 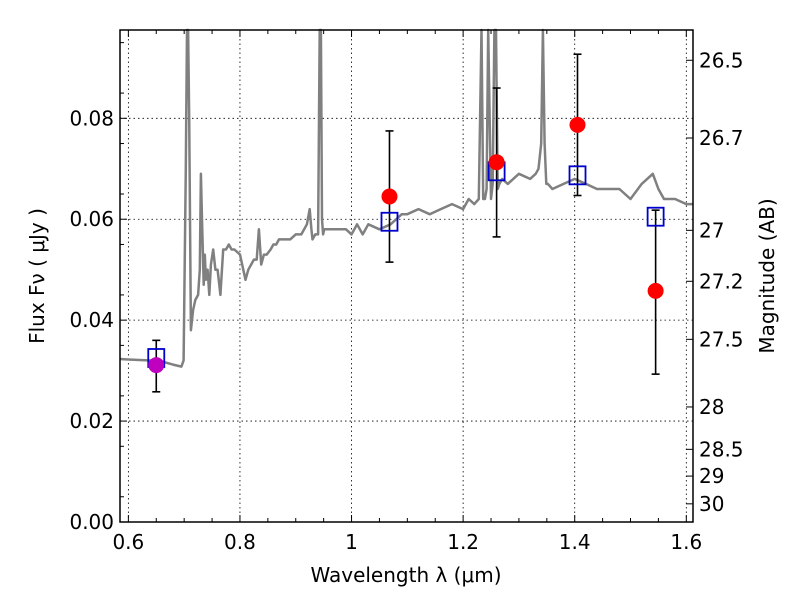 I want to click on right-tick-label: 27.5, so click(x=721, y=339).